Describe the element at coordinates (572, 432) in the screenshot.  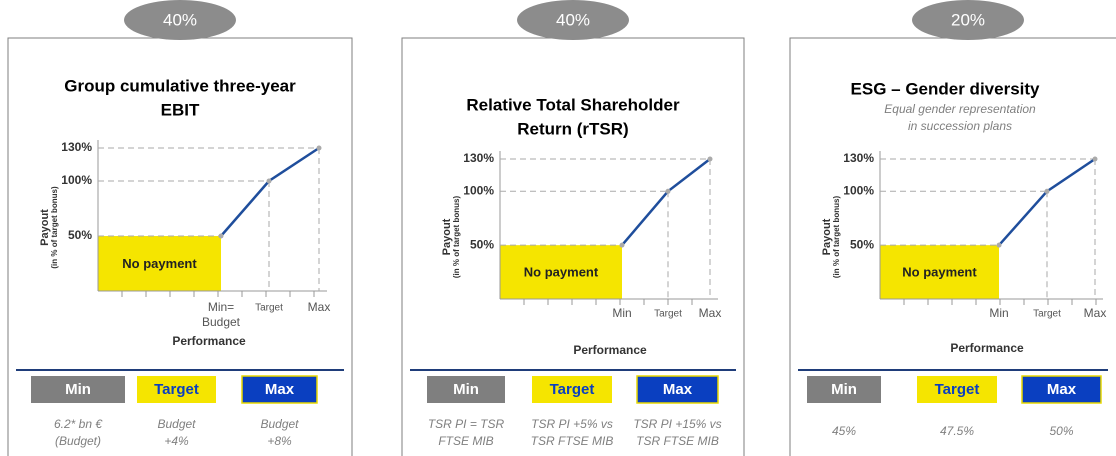
I see `threshold-value: TSR PI +5% vs TSR FTSE MIB` at that location.